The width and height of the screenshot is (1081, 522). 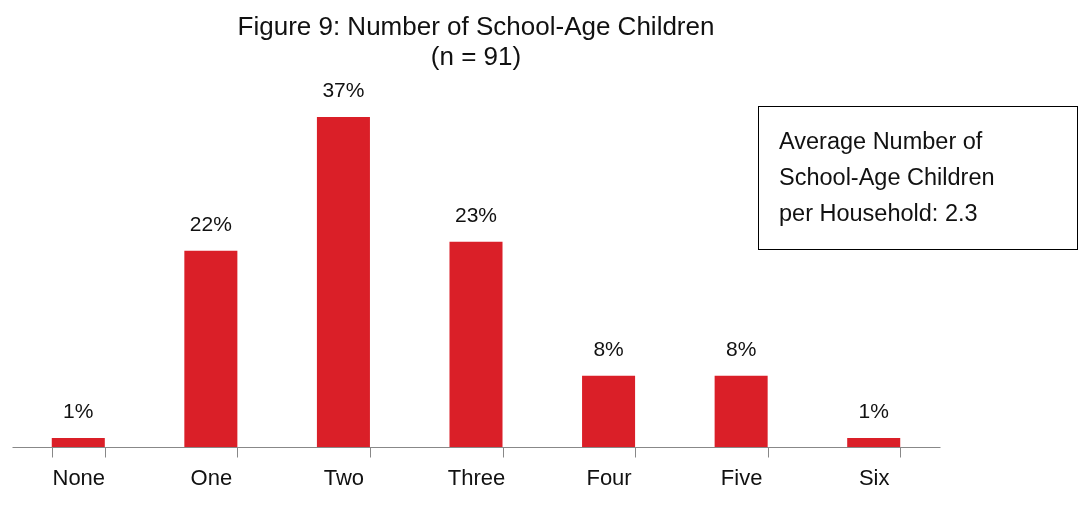 What do you see at coordinates (476, 477) in the screenshot?
I see `x-tick-label: Three` at bounding box center [476, 477].